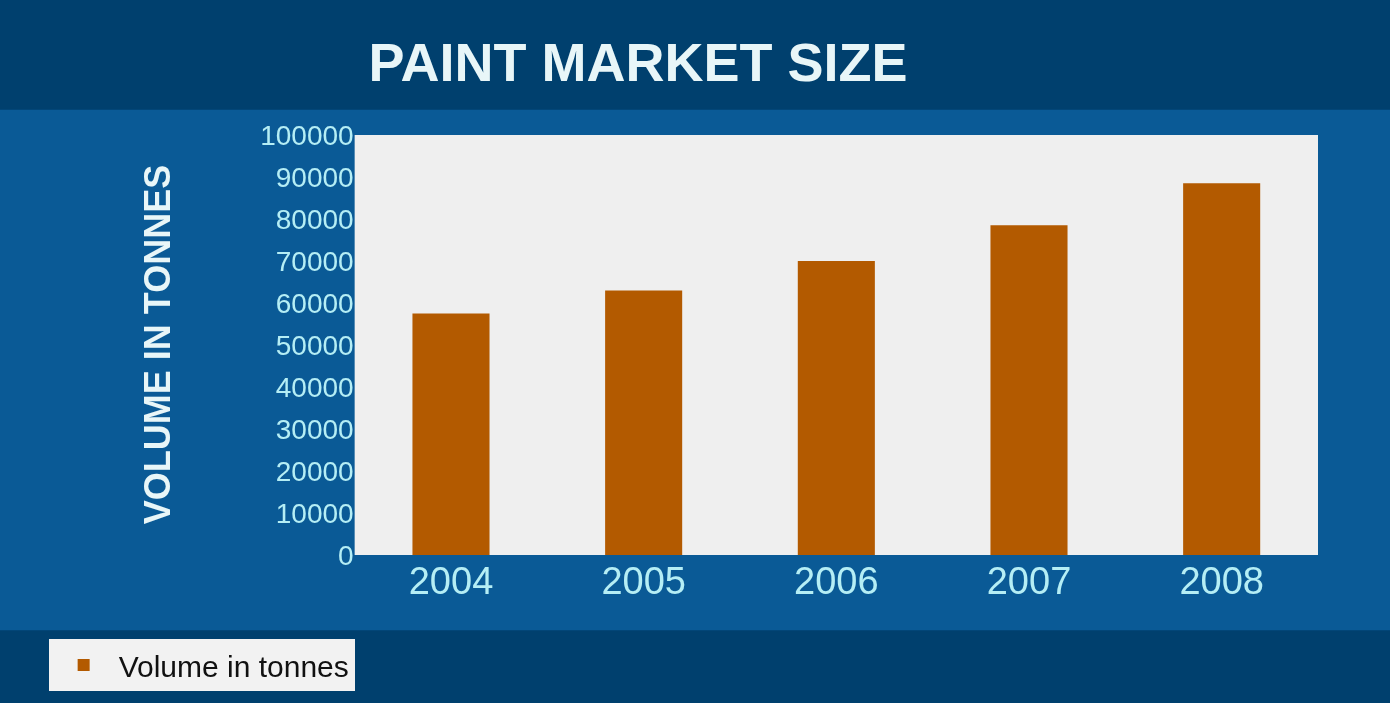 This screenshot has height=703, width=1390. What do you see at coordinates (638, 61) in the screenshot?
I see `chart-title: PAINT MARKET SIZE` at bounding box center [638, 61].